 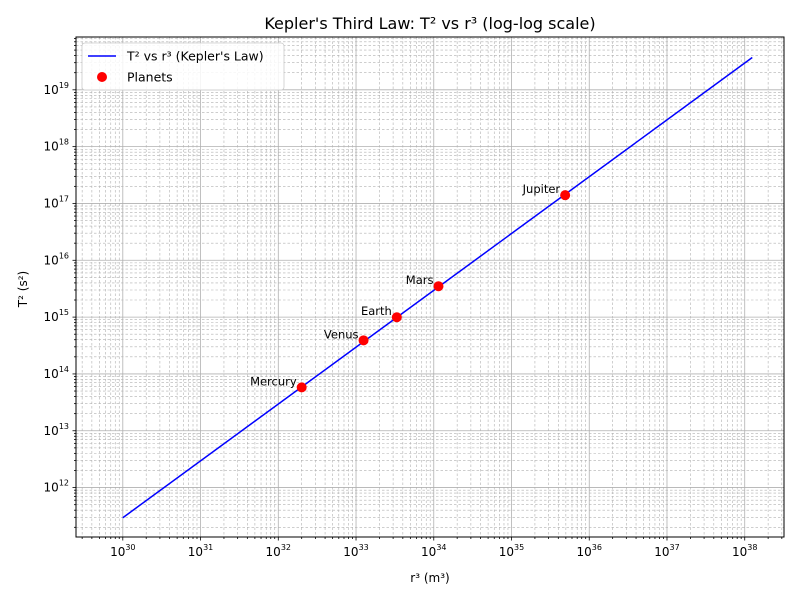 What do you see at coordinates (278, 551) in the screenshot?
I see `x-tick-label: 1032` at bounding box center [278, 551].